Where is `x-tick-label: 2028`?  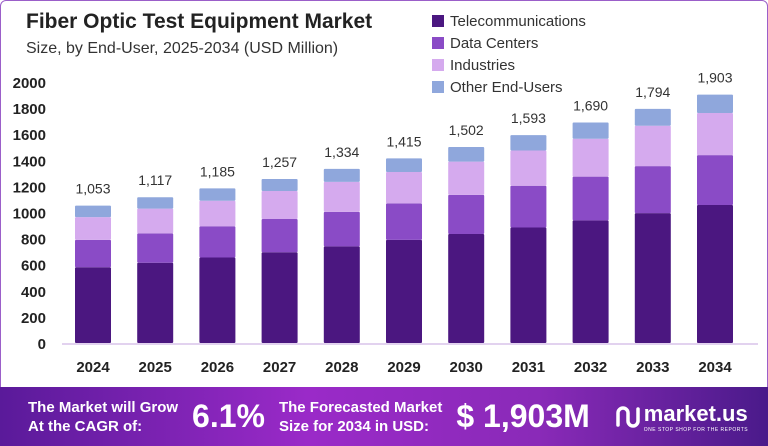 x-tick-label: 2028 is located at coordinates (341, 367).